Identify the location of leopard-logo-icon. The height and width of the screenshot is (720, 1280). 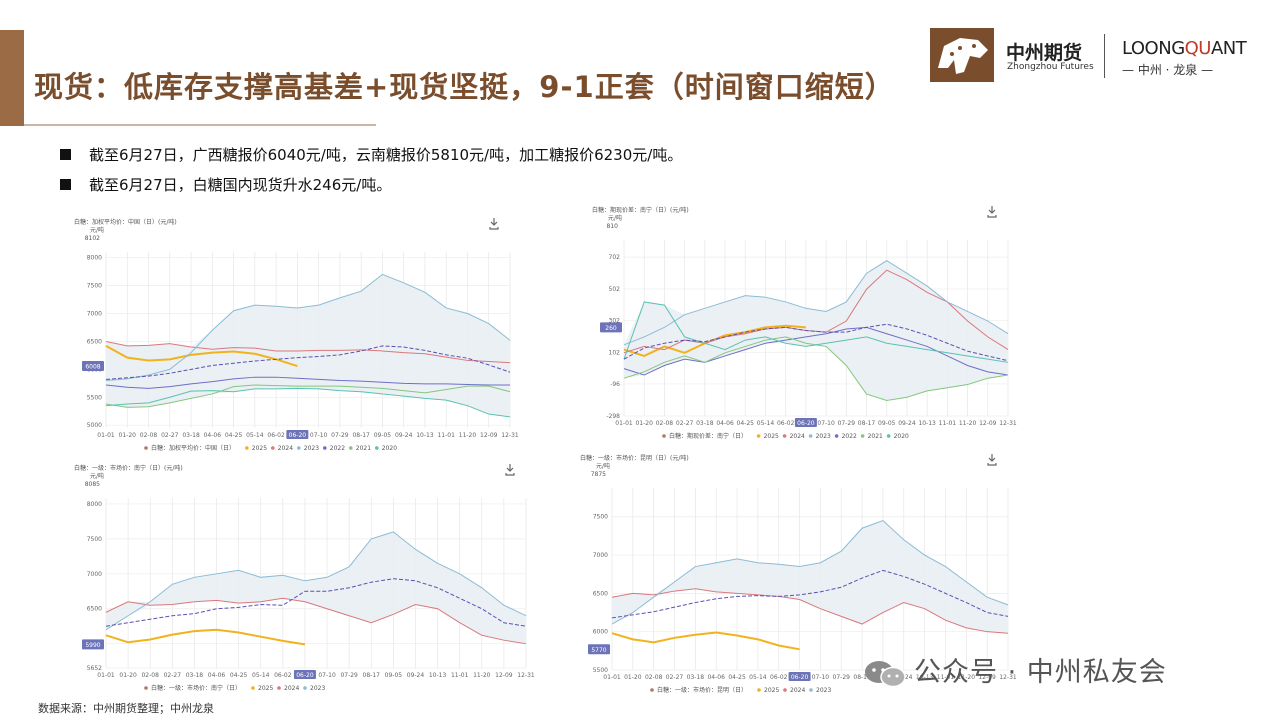
(962, 55).